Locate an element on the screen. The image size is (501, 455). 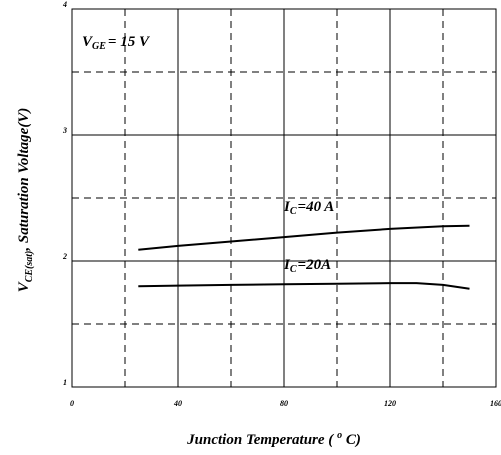
condition-label: VGE = 15 V is located at coordinates (116, 43).